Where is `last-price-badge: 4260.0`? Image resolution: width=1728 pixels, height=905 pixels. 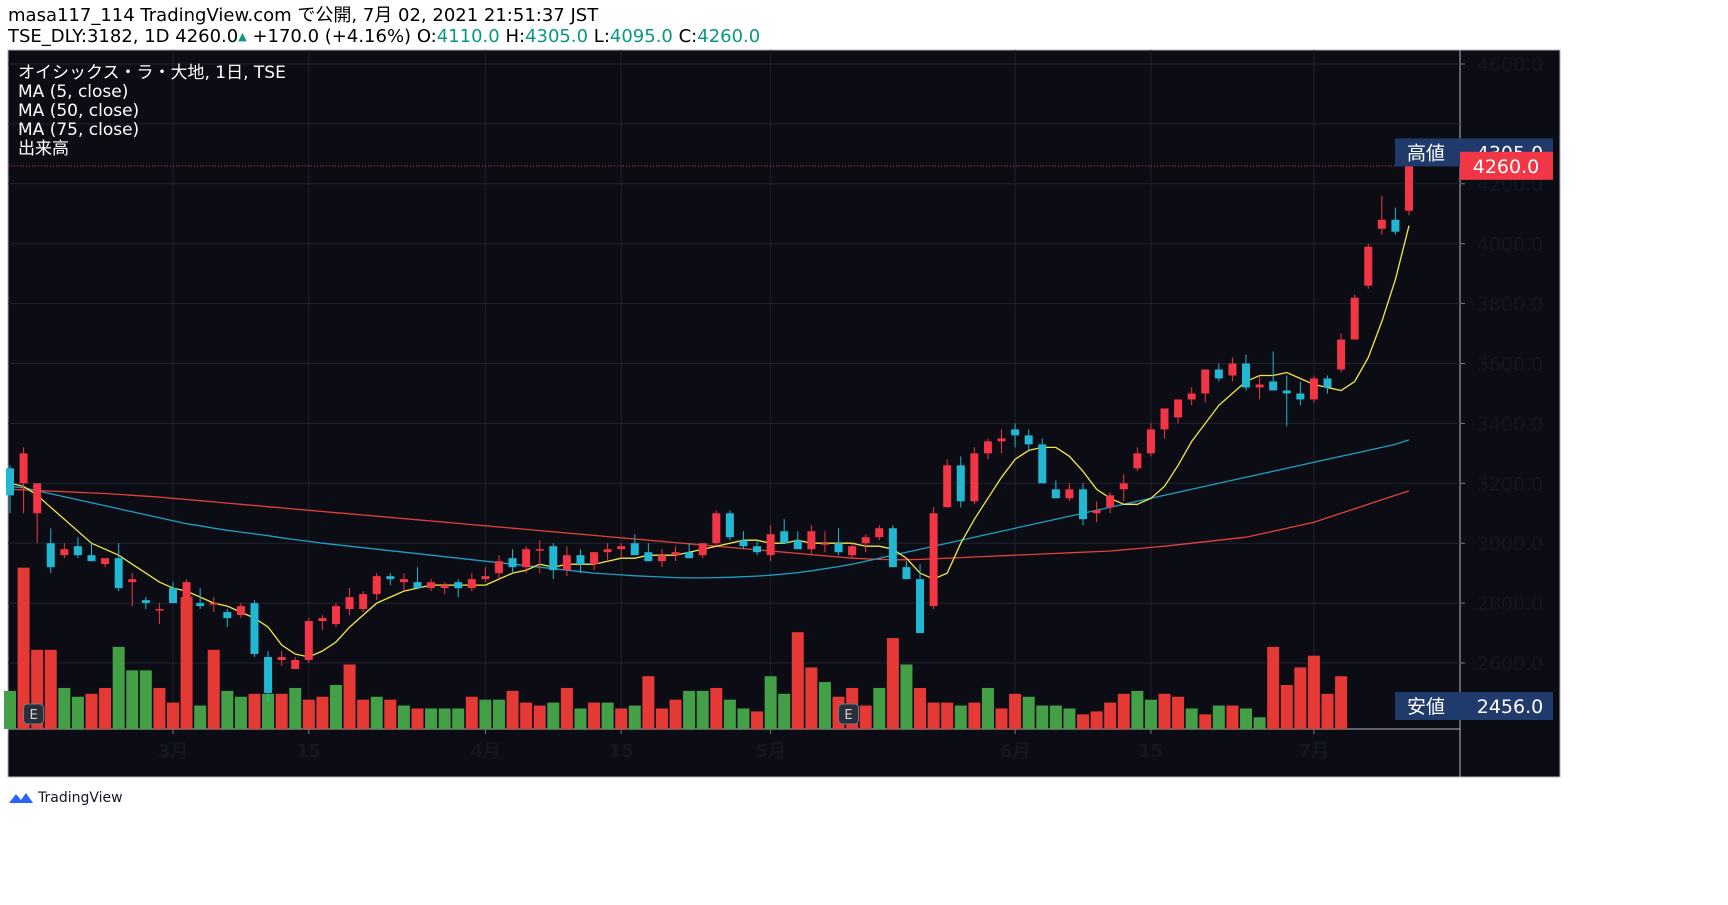
last-price-badge: 4260.0 is located at coordinates (1506, 165).